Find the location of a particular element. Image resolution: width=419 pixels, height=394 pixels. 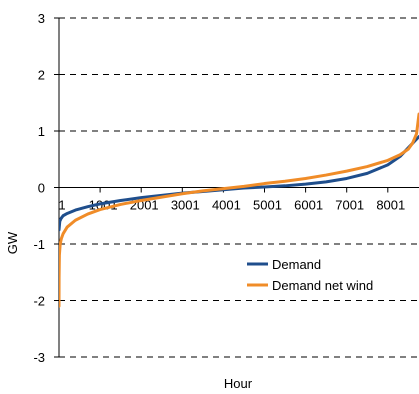

y-ticks: 3 2 1 0 -1 -2 -3 is located at coordinates (46, 188).